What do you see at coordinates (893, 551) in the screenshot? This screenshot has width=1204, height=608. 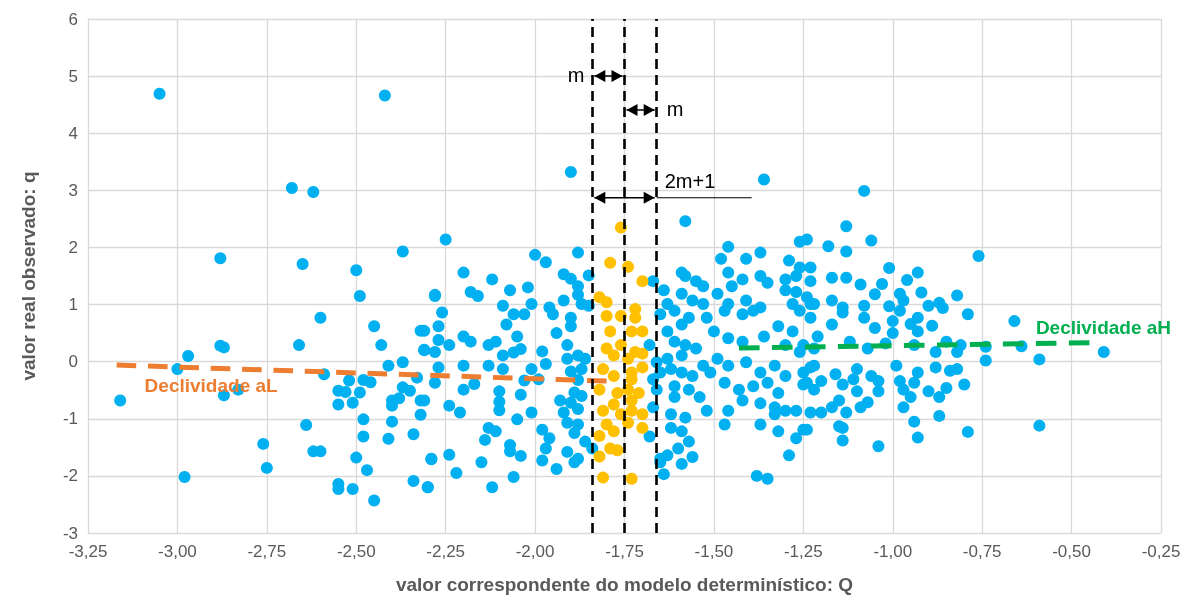 I see `x-tick-label: -1,00` at bounding box center [893, 551].